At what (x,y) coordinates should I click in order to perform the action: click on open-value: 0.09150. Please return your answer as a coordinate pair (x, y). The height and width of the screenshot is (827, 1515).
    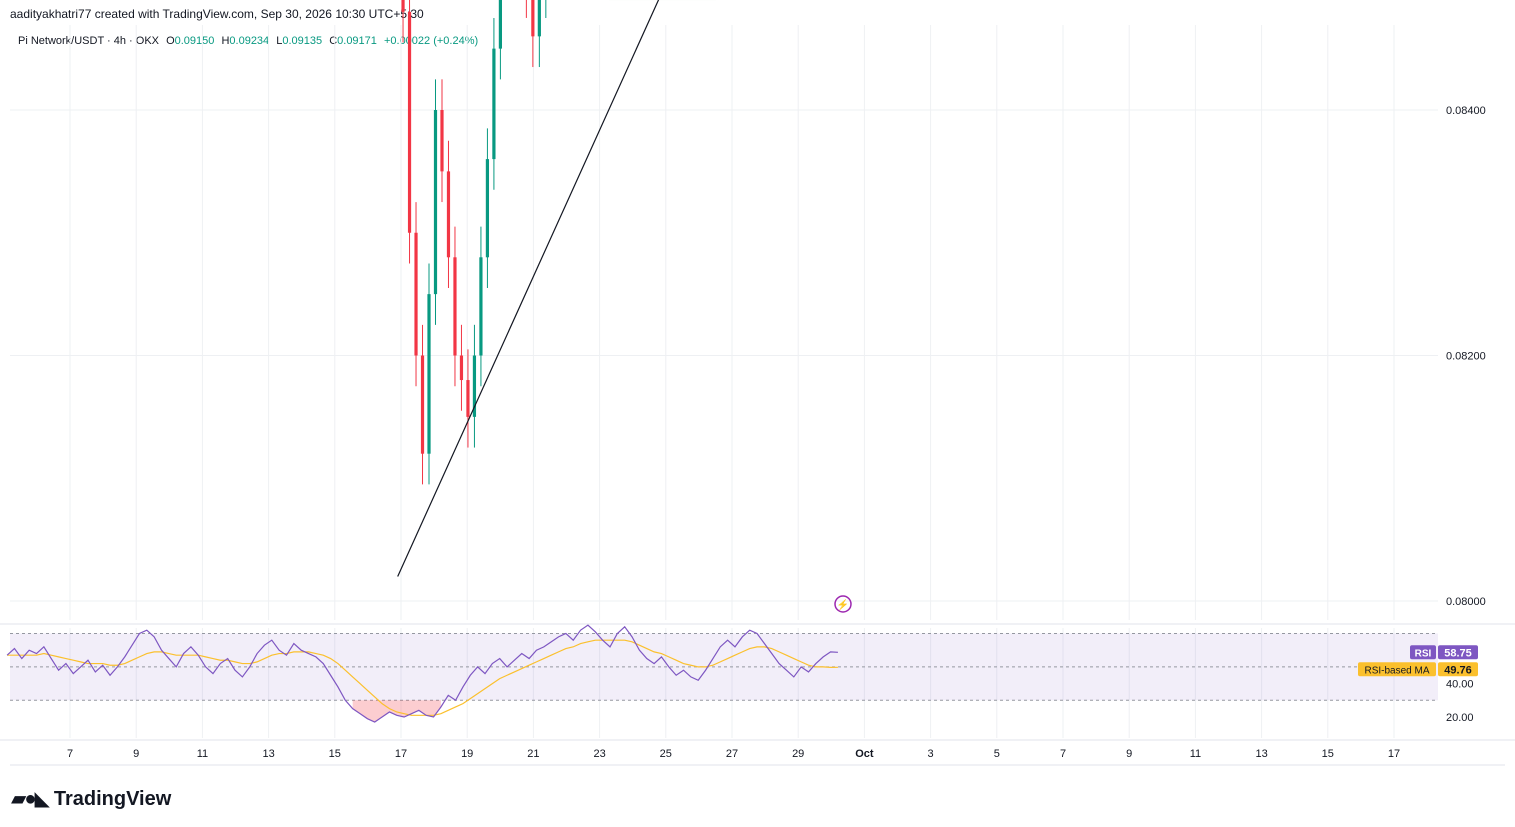
    Looking at the image, I should click on (194, 41).